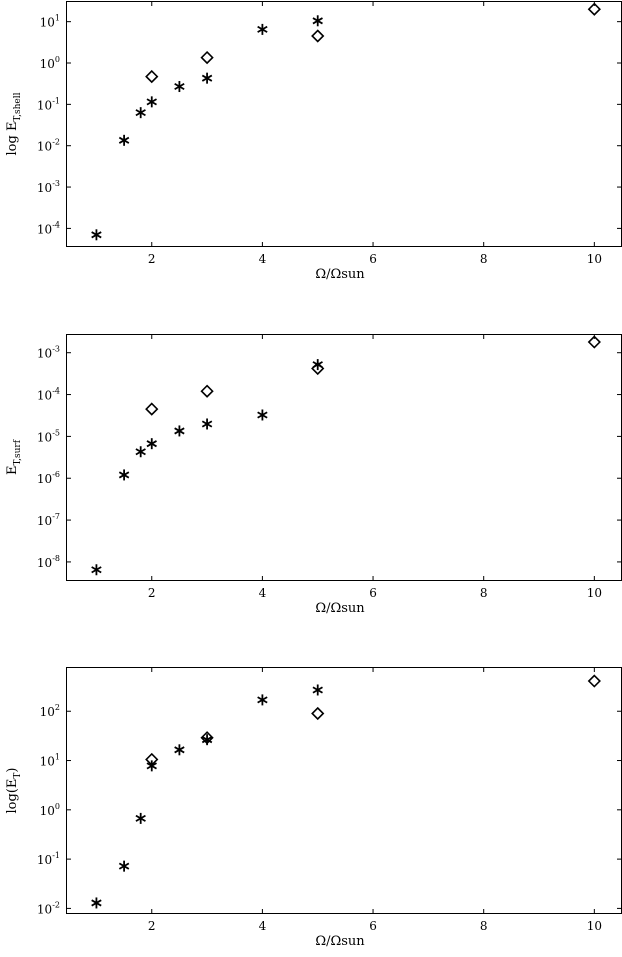  Describe the element at coordinates (48, 478) in the screenshot. I see `y-tick-label: 10⁻⁶` at that location.